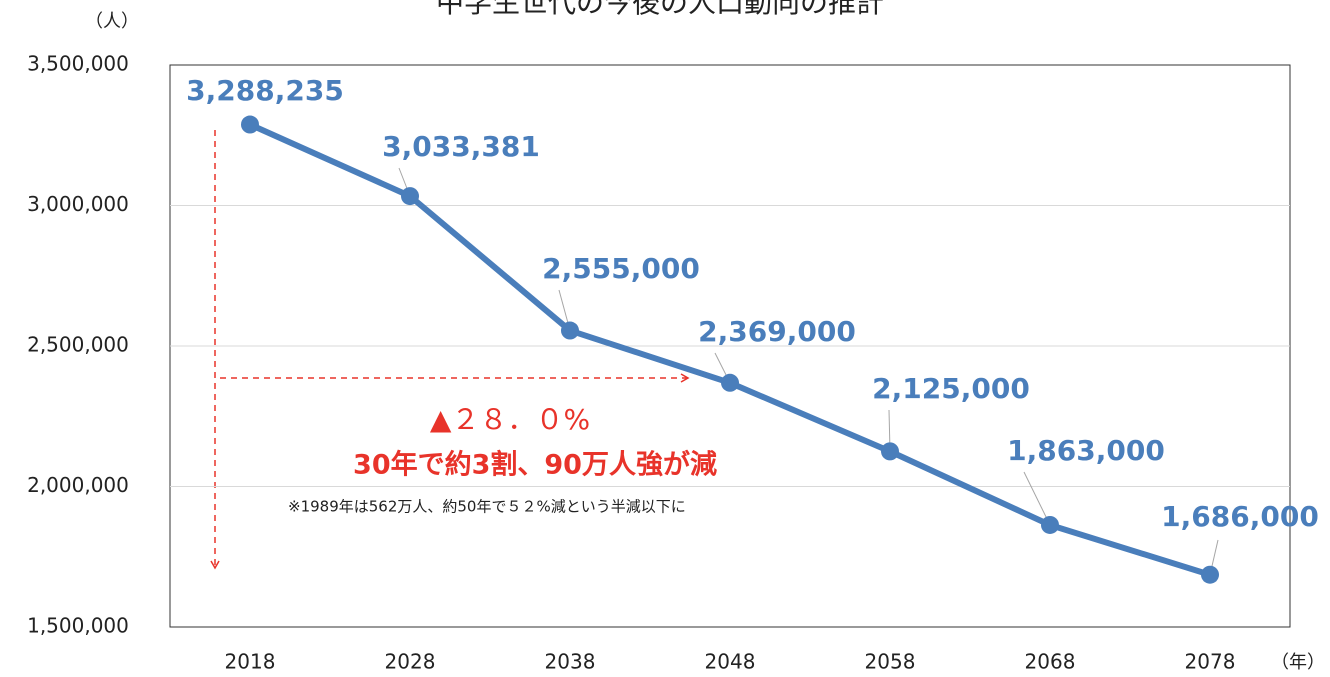 The height and width of the screenshot is (677, 1330). Describe the element at coordinates (777, 331) in the screenshot. I see `data-label: 2,369,000` at that location.